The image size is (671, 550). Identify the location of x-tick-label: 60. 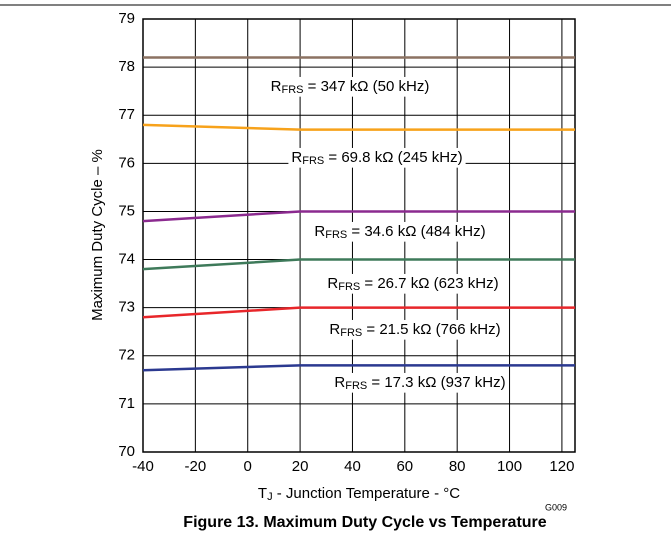
(404, 466).